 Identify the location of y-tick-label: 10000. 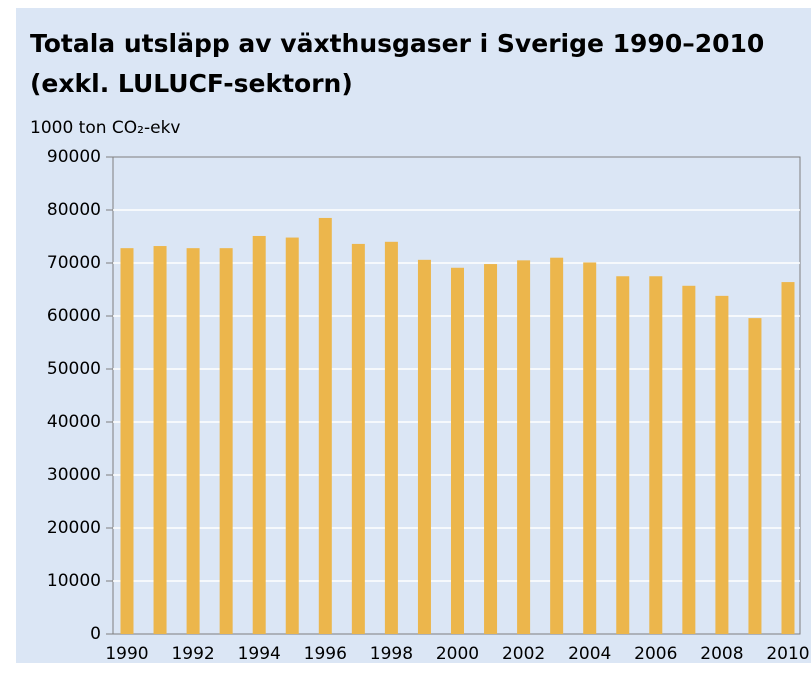
(74, 581).